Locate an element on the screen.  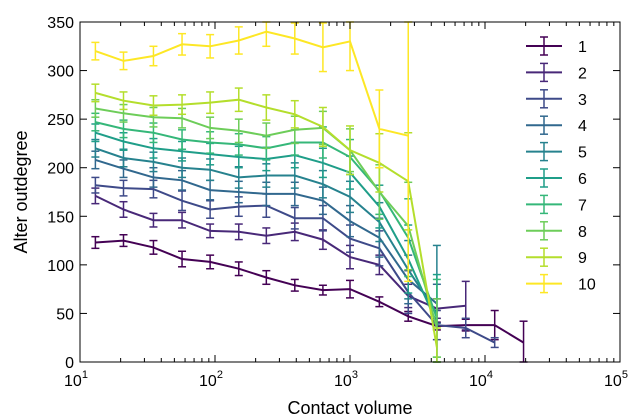
legend-item-8: 8 is located at coordinates (556, 231).